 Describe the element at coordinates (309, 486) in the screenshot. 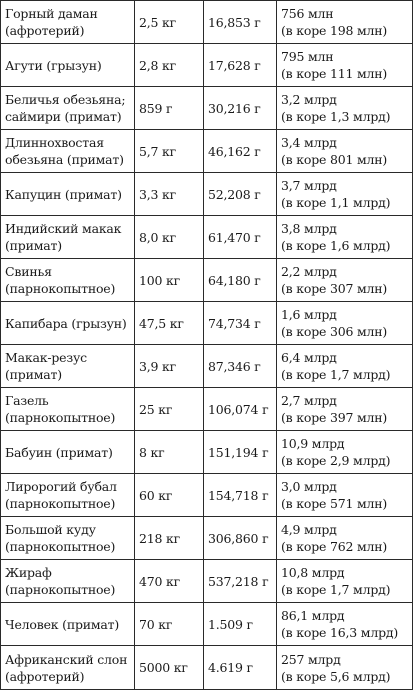

I see `neuron-total: 3,0 млрд` at that location.